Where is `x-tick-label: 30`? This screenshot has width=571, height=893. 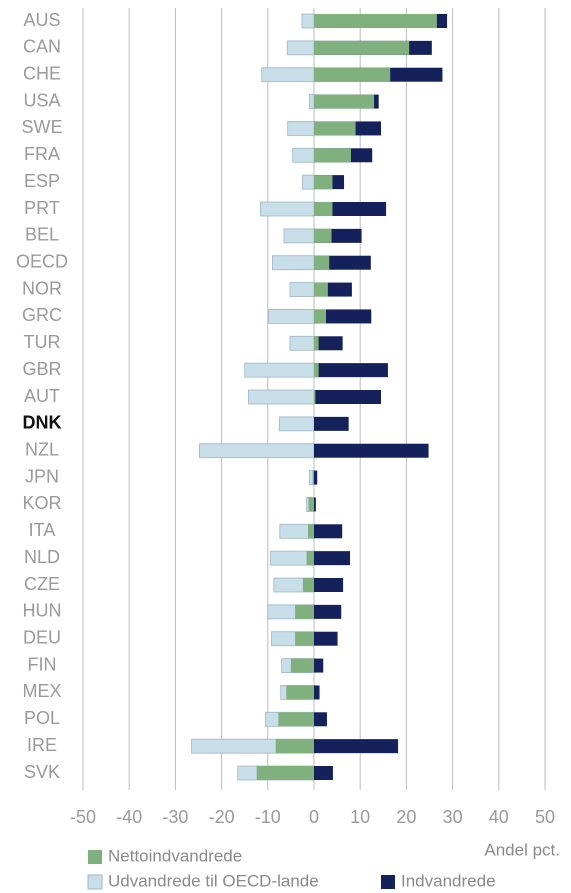 x-tick-label: 30 is located at coordinates (453, 817).